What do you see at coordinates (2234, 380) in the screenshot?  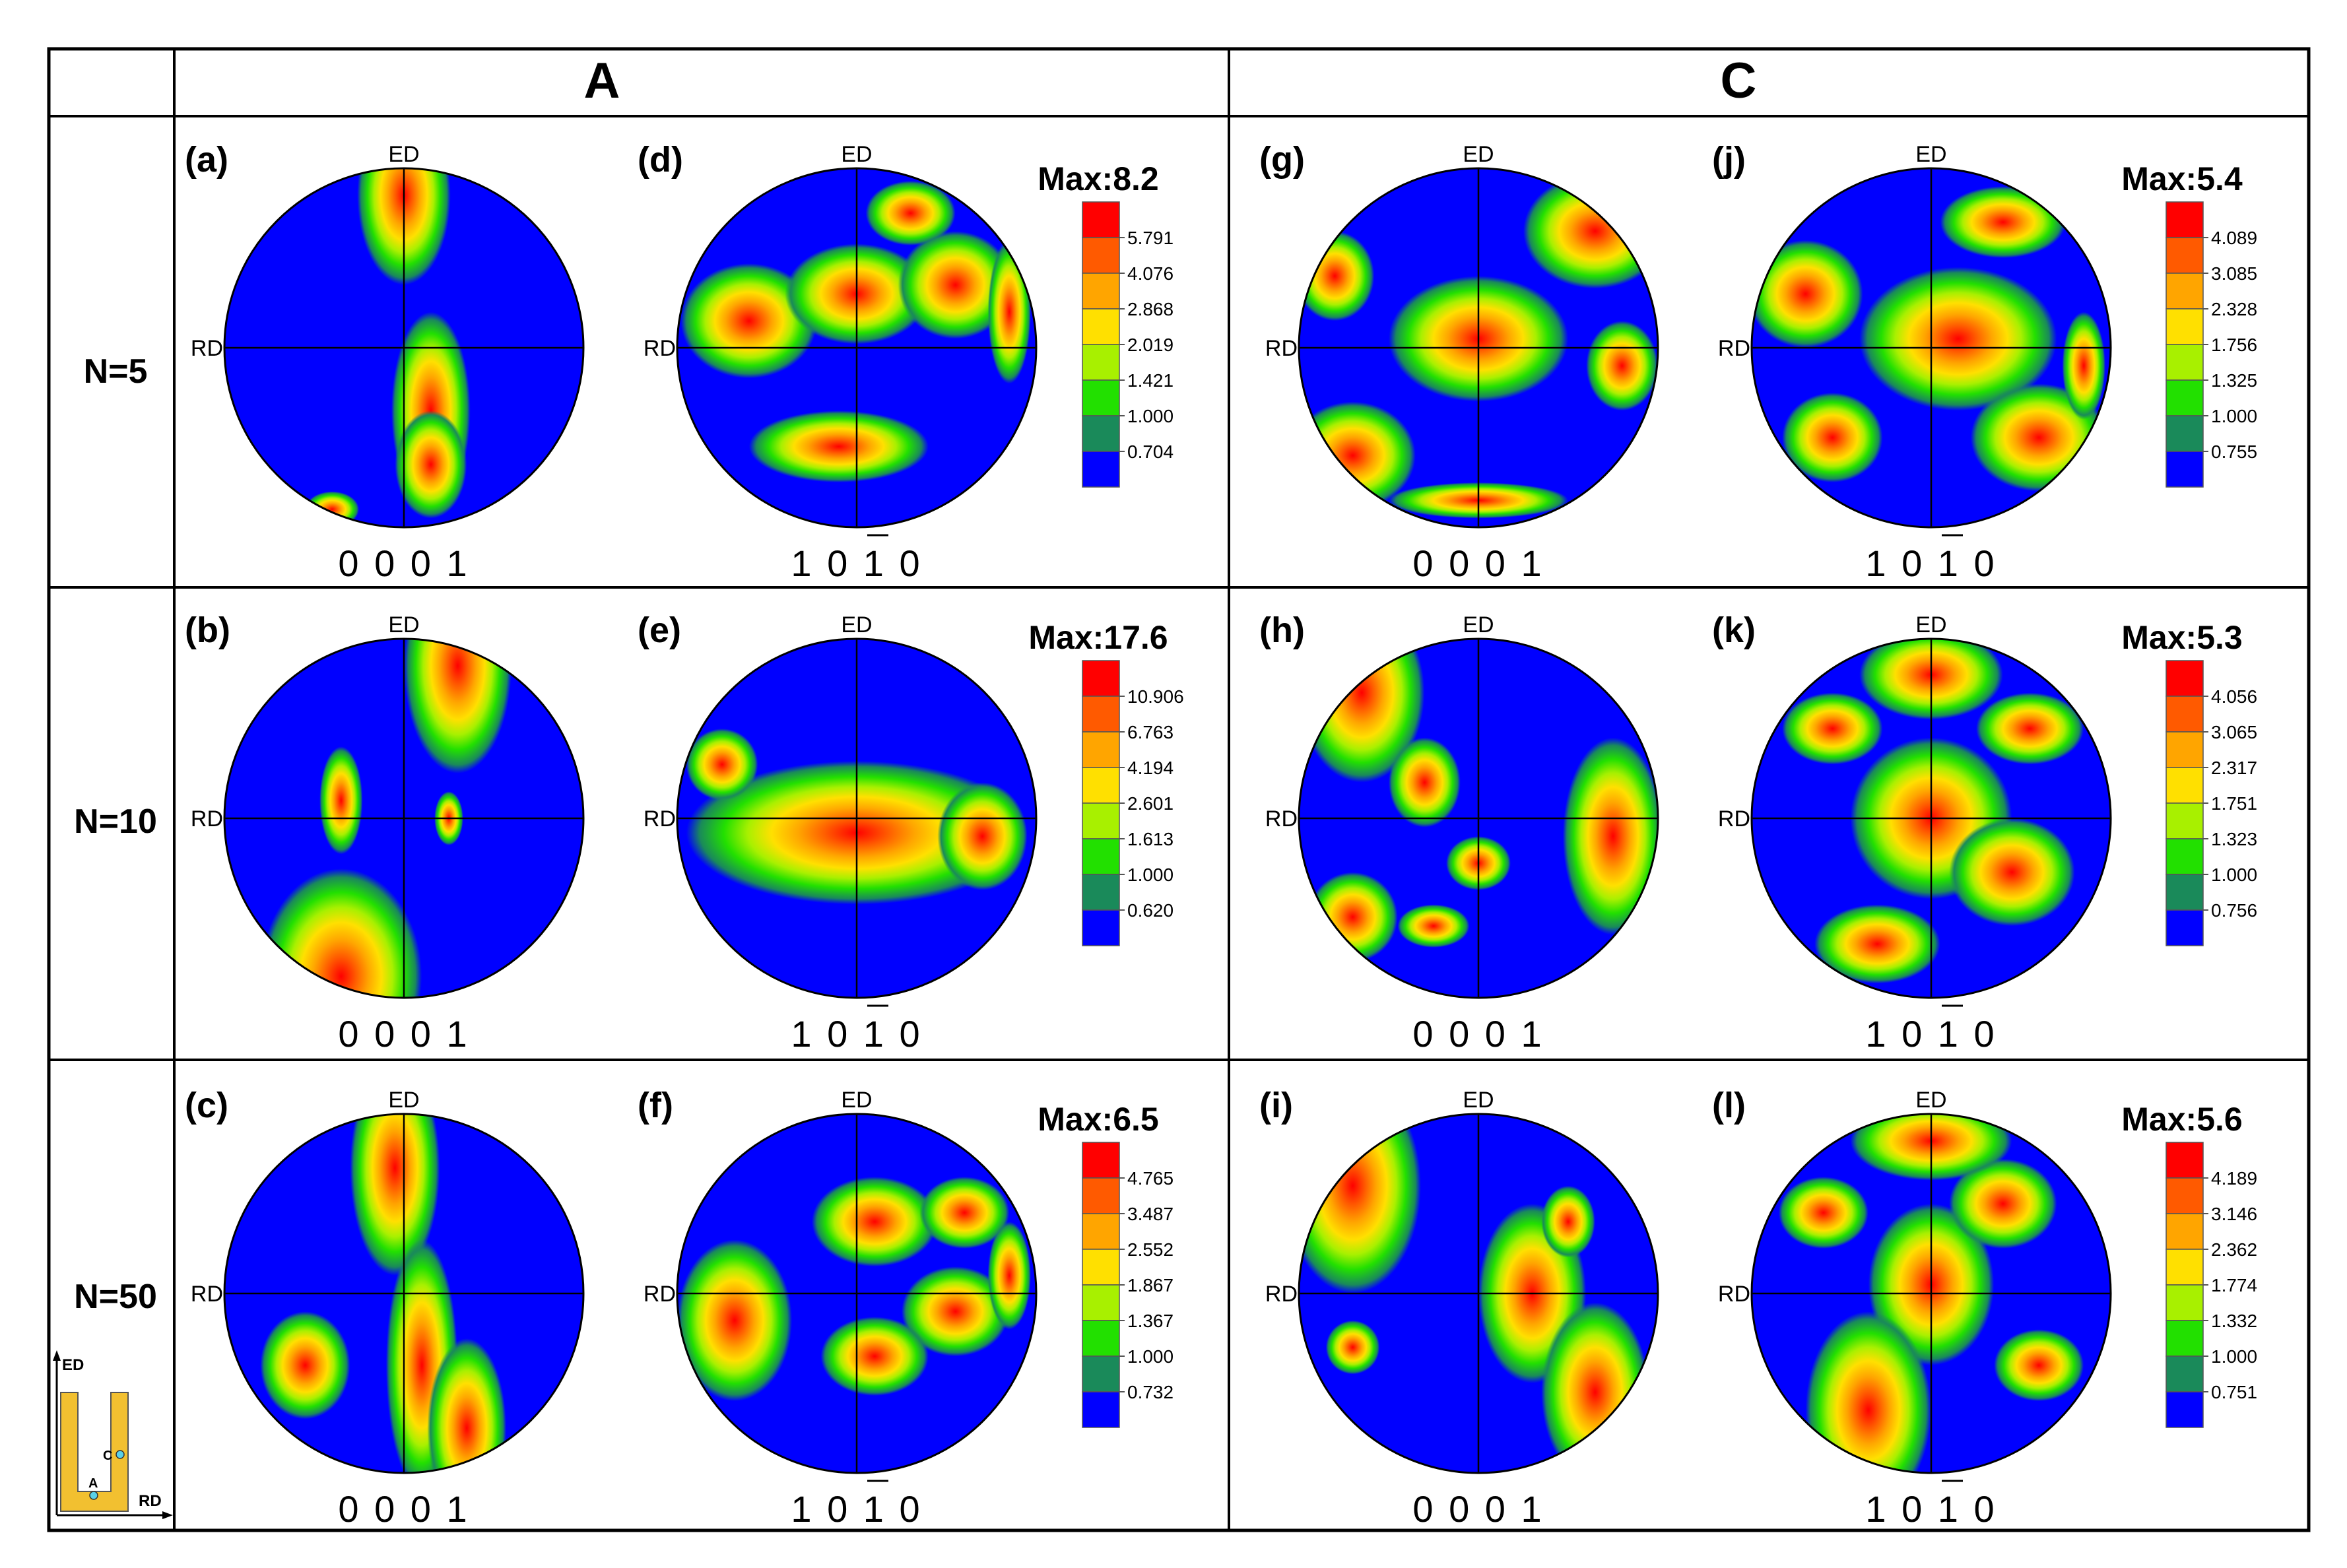 I see `legend-level: 1.325` at bounding box center [2234, 380].